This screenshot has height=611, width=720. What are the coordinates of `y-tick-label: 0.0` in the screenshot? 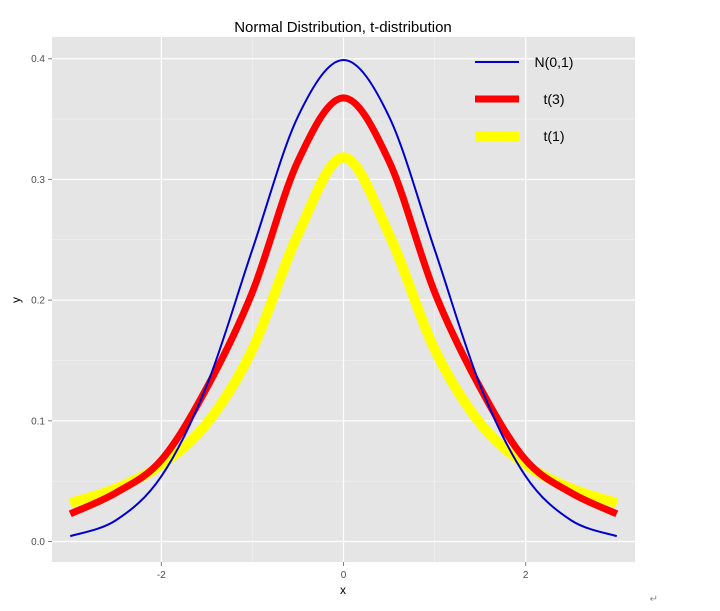 It's located at (38, 542).